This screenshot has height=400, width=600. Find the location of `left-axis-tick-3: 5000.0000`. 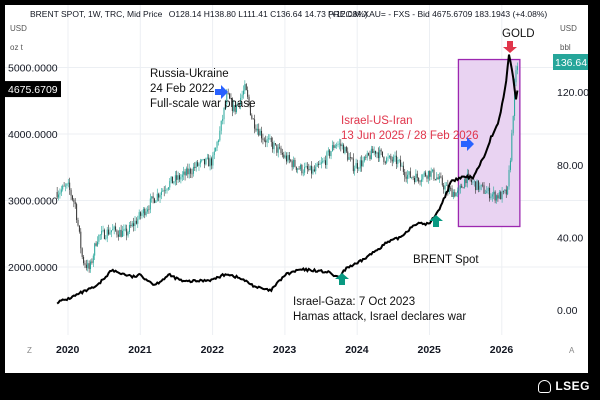

left-axis-tick-3: 5000.0000 is located at coordinates (33, 69).